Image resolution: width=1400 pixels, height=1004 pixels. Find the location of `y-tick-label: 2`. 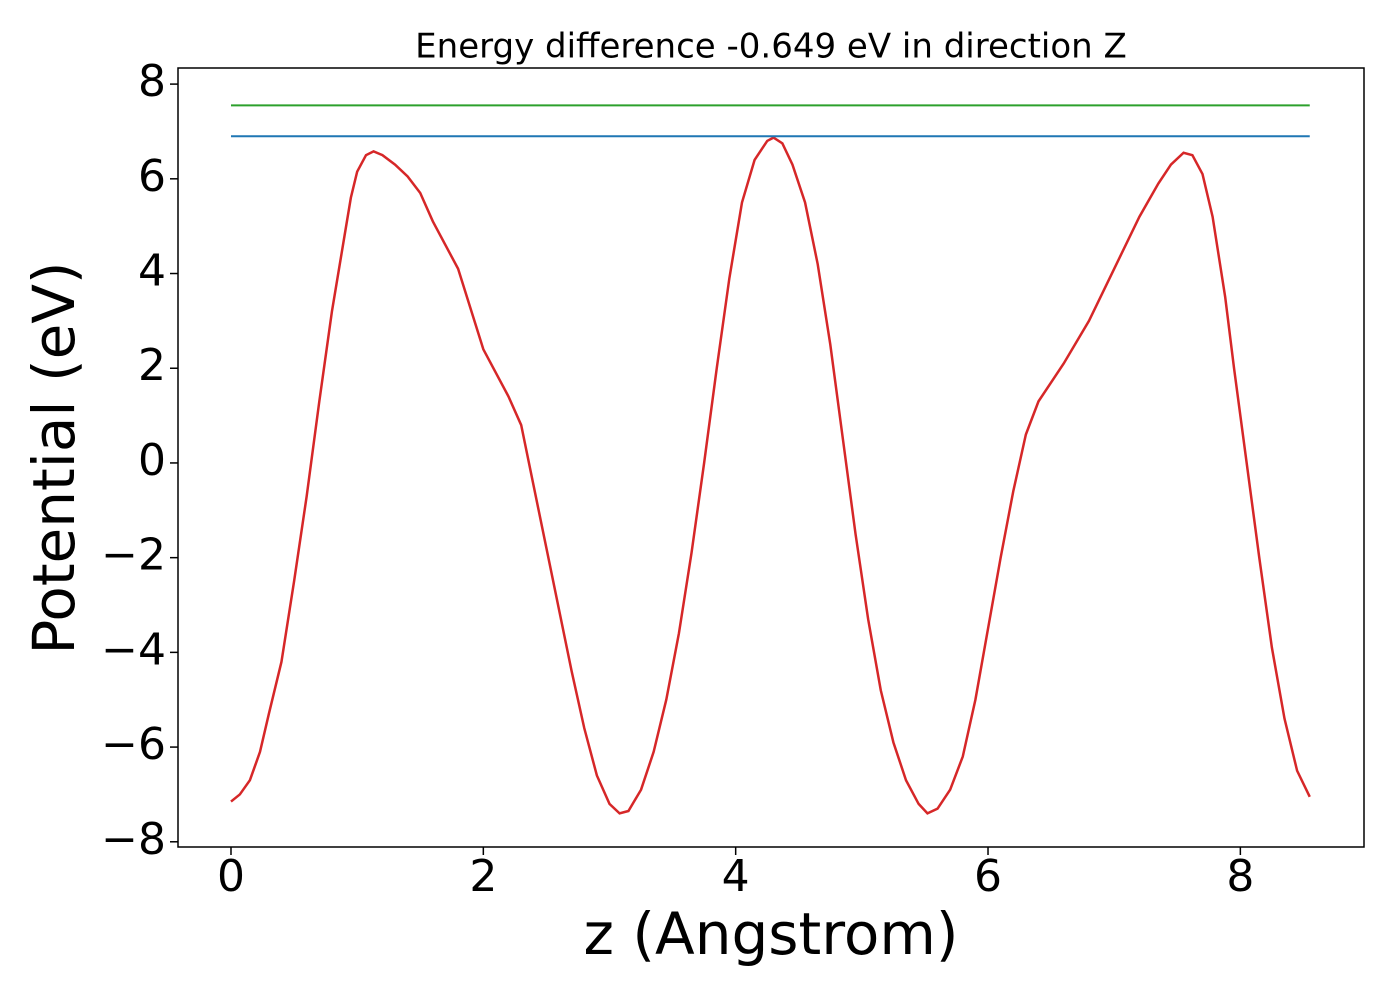

y-tick-label: 2 is located at coordinates (152, 365).